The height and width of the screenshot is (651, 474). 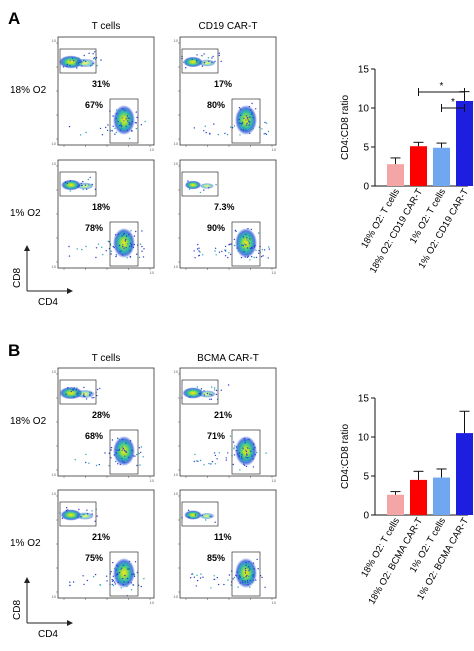 I want to click on y-tick-label: 5, so click(x=366, y=148).